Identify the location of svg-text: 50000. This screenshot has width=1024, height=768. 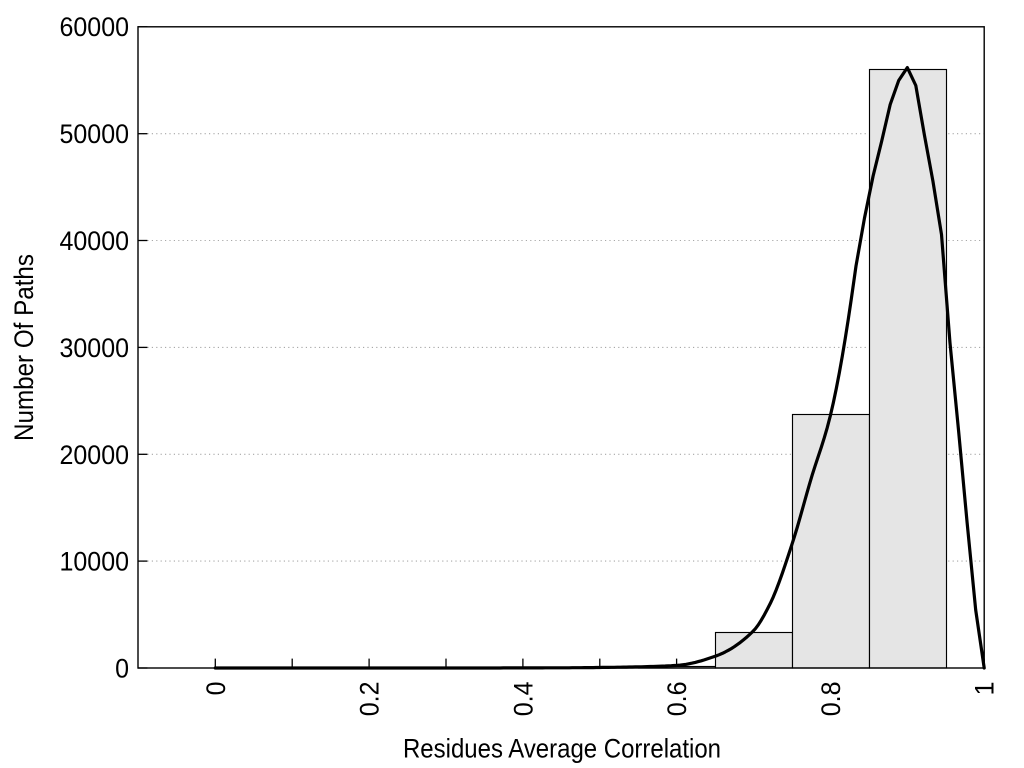
(95, 134).